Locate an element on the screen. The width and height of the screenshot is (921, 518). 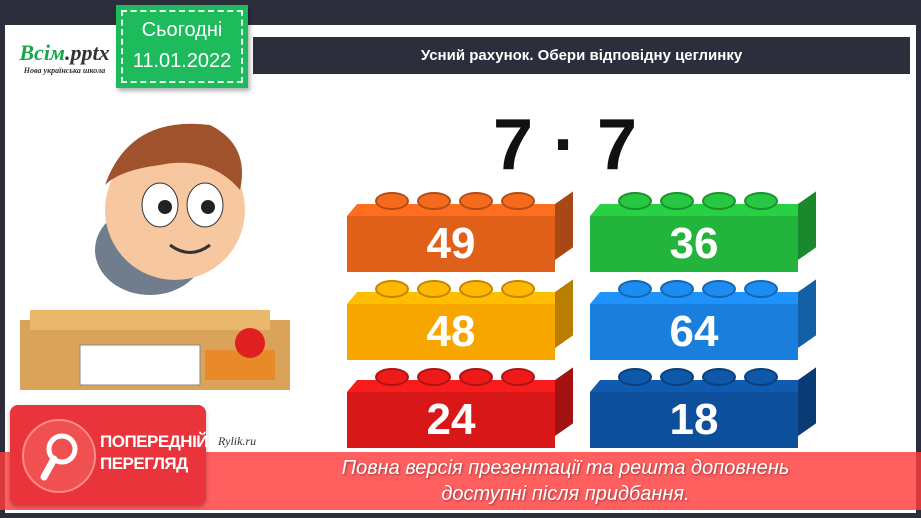
answer-brick-49: 49 is located at coordinates (460, 232).